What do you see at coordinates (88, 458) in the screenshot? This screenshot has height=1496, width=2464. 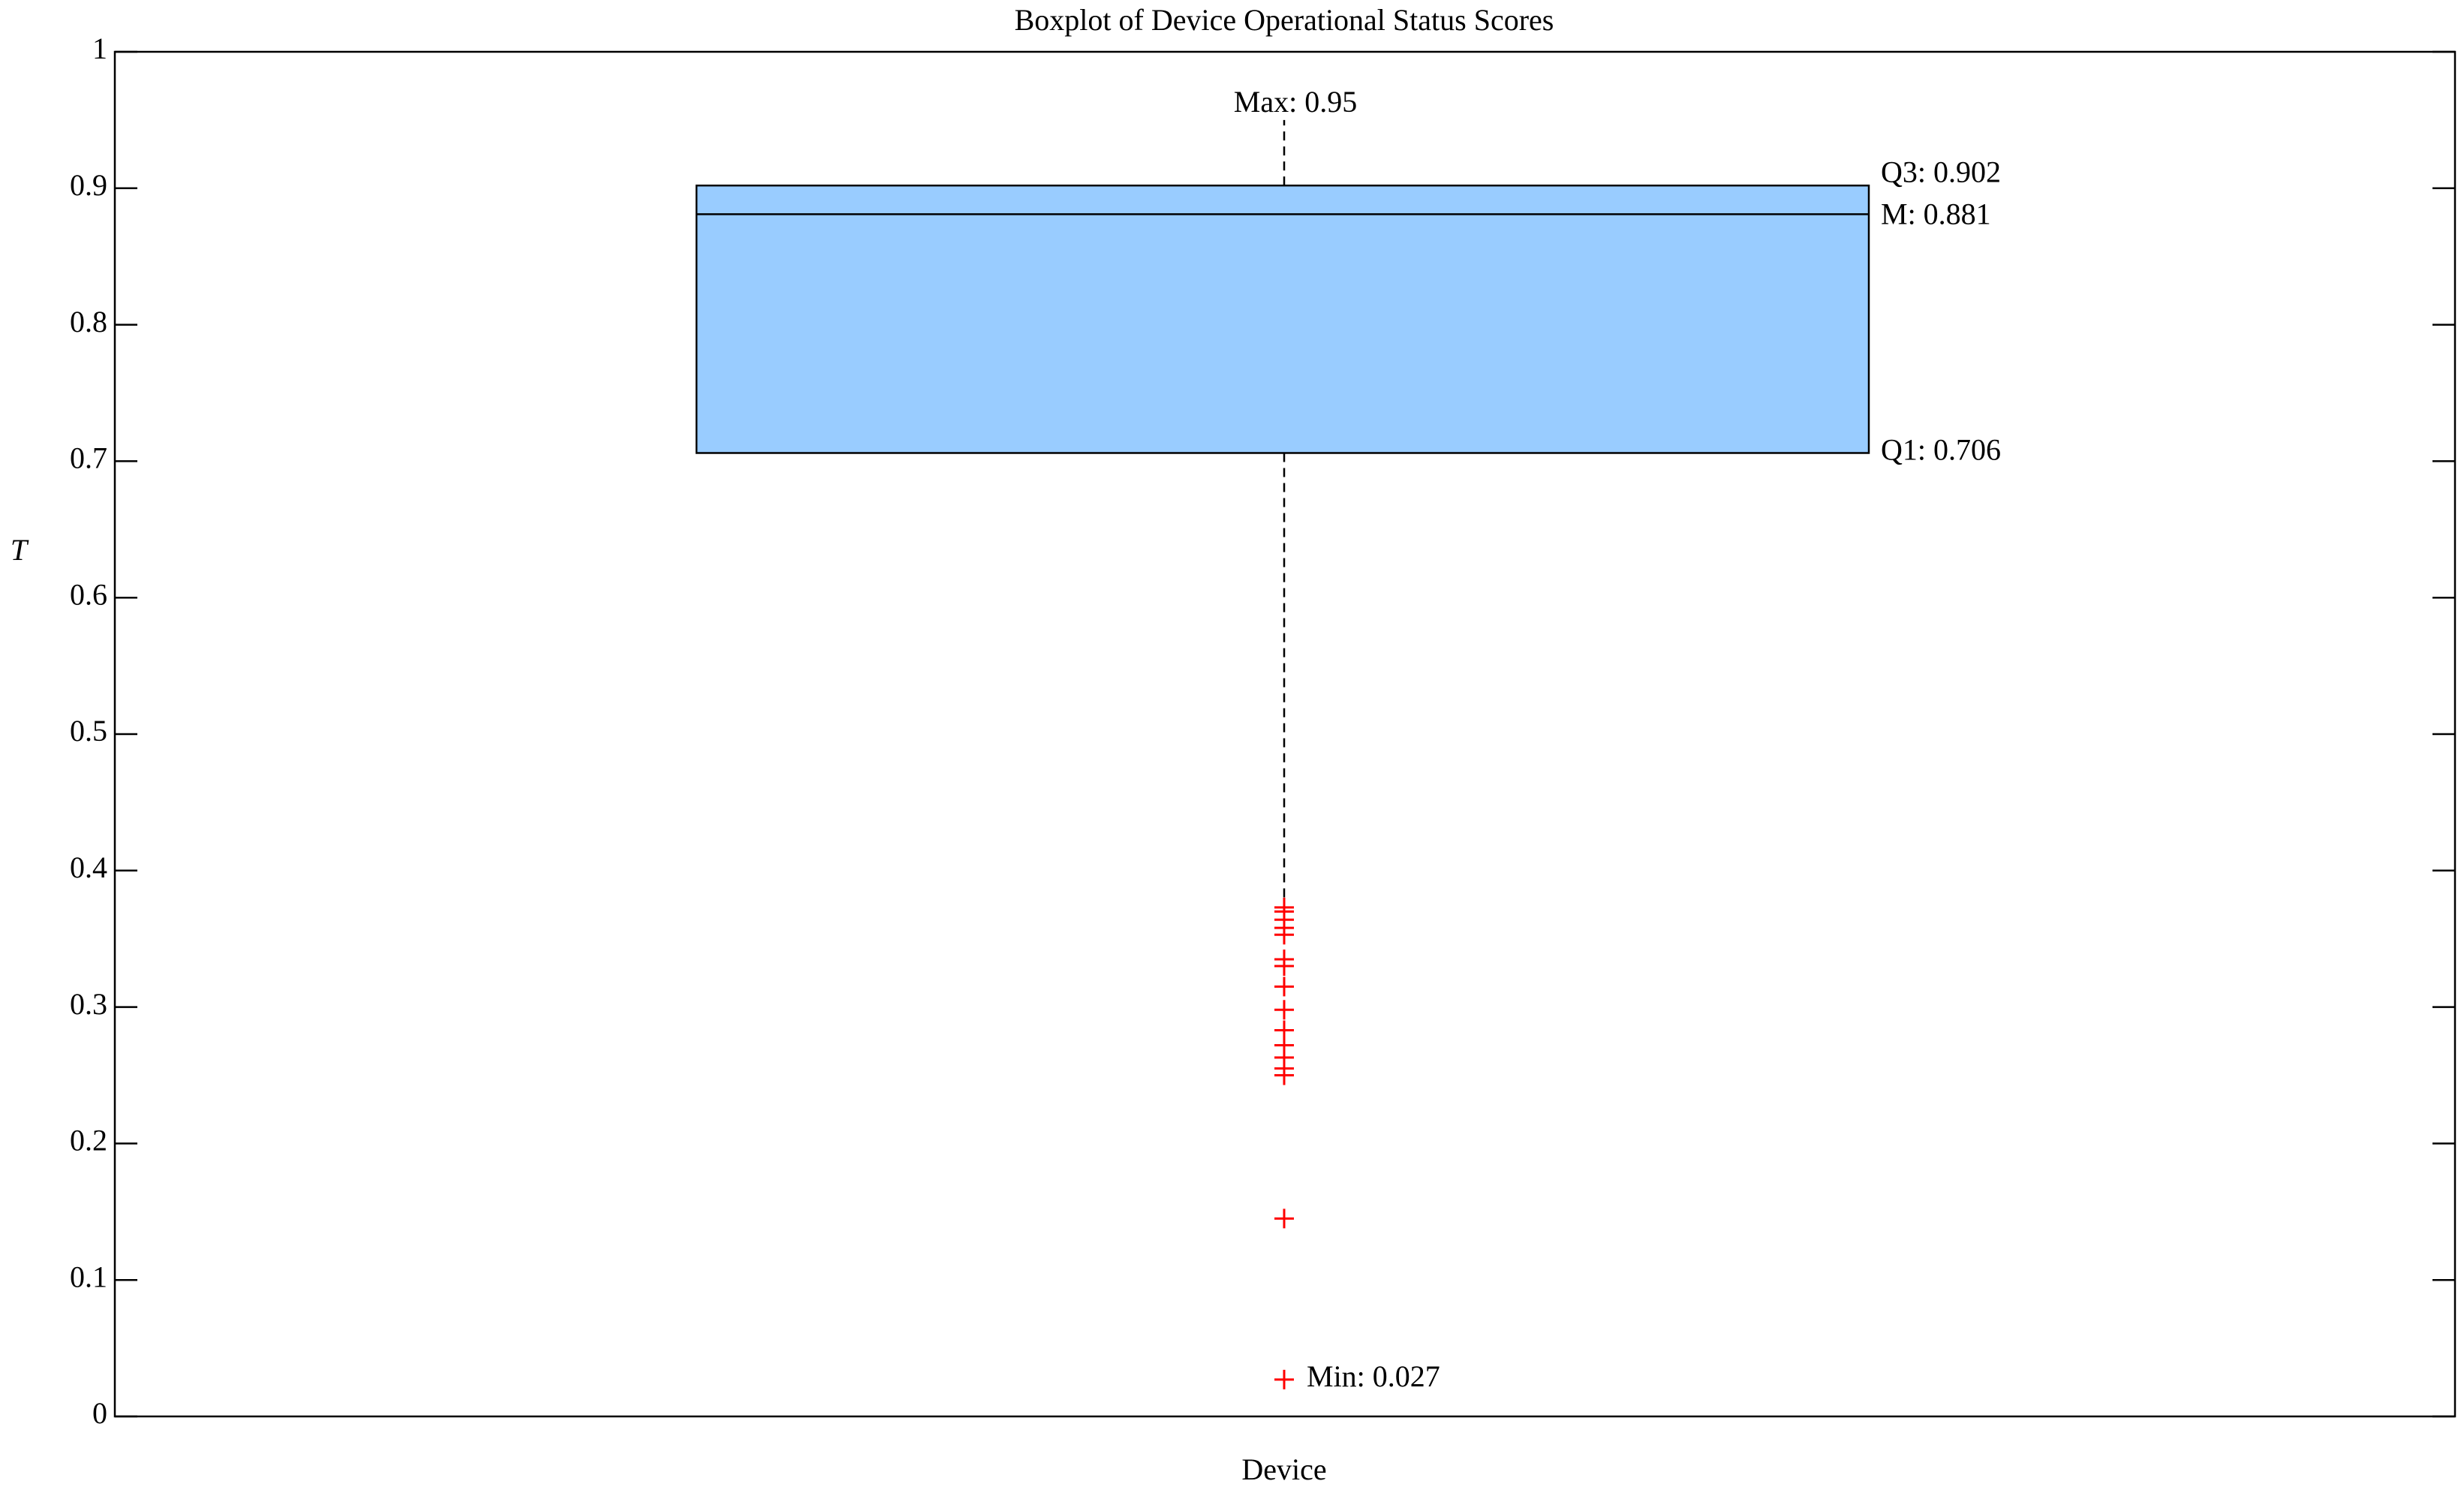 I see `y-tick-label: 0.7` at bounding box center [88, 458].